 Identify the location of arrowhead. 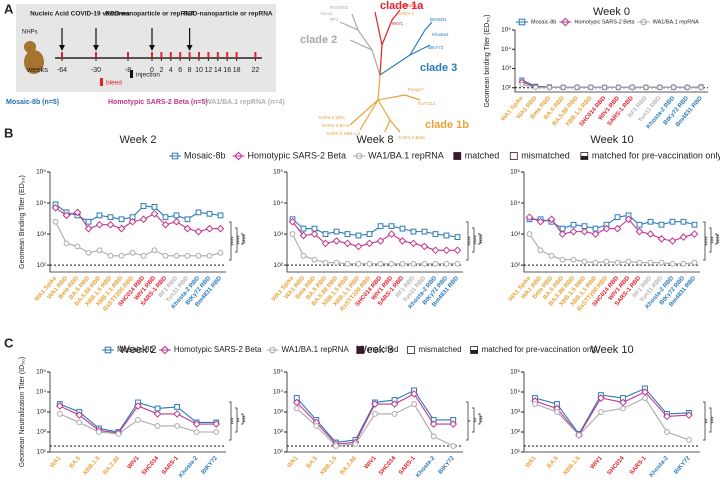
(96, 48).